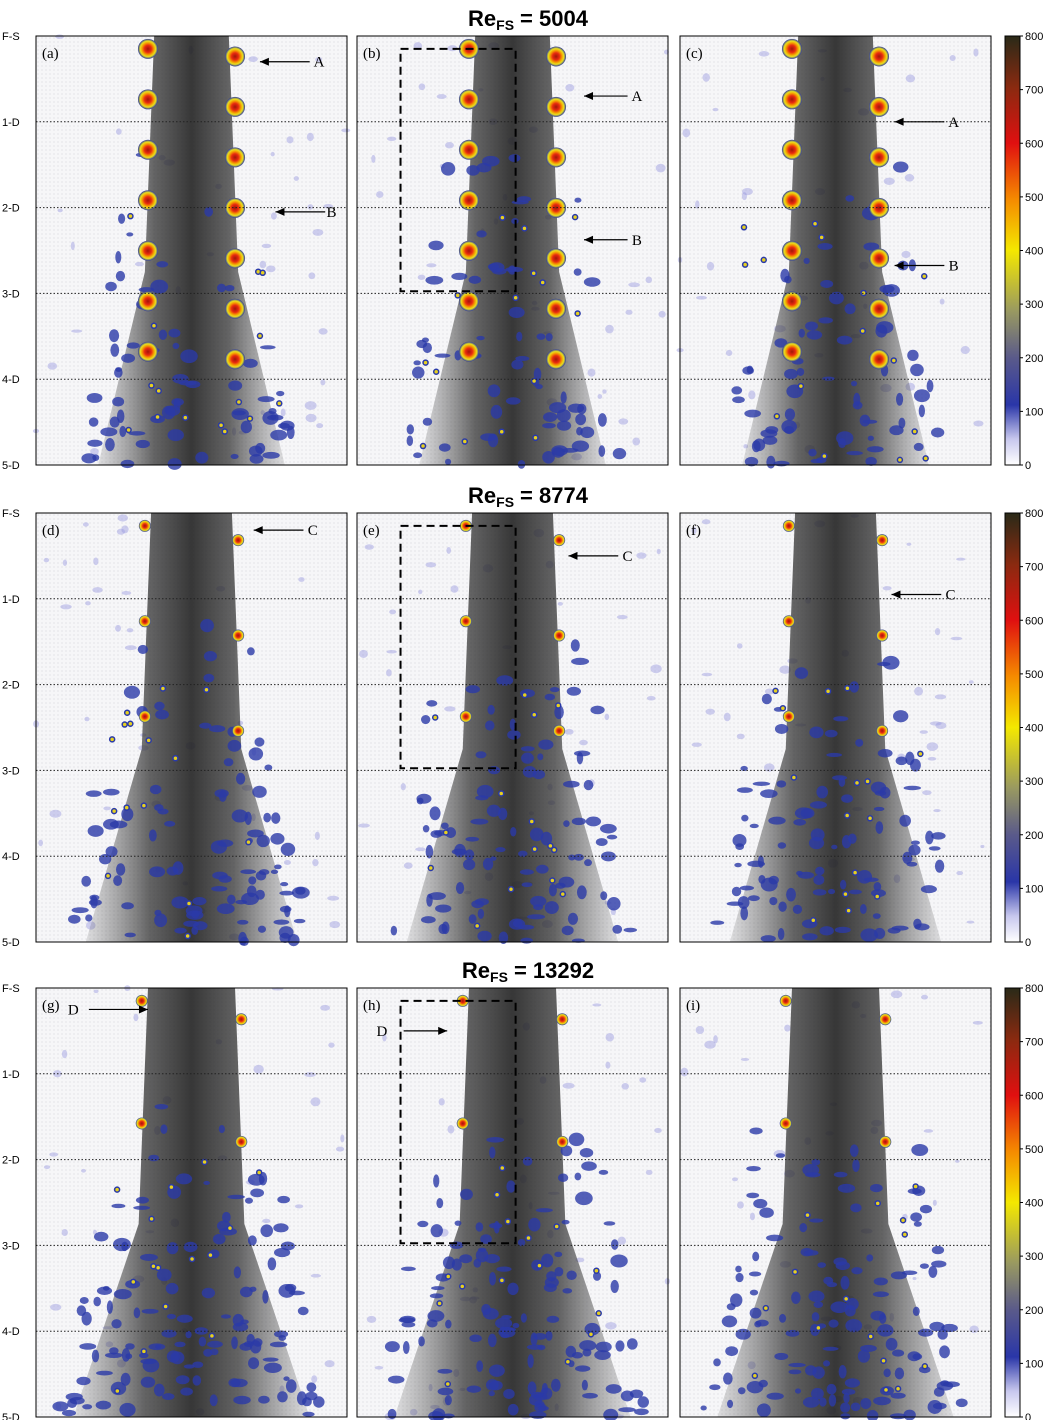 This screenshot has width=1056, height=1420. I want to click on panel-border, so click(835, 250).